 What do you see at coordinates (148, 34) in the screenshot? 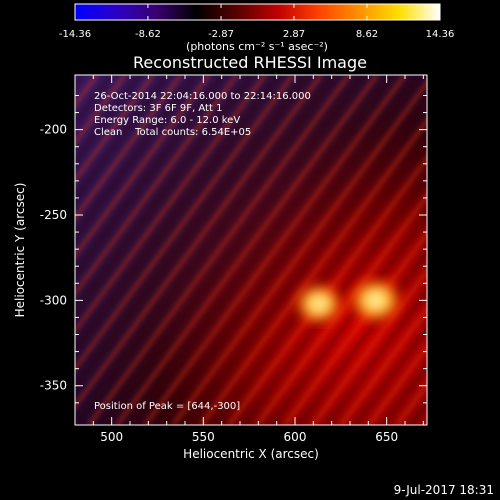
I see `colorbar-tick-label: -8.62` at bounding box center [148, 34].